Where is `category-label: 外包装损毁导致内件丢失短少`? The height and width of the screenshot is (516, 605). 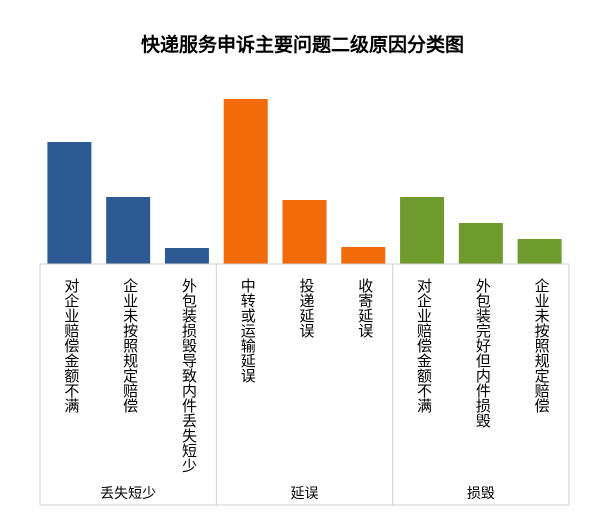
category-label: 外包装损毁导致内件丢失短少 is located at coordinates (188, 375).